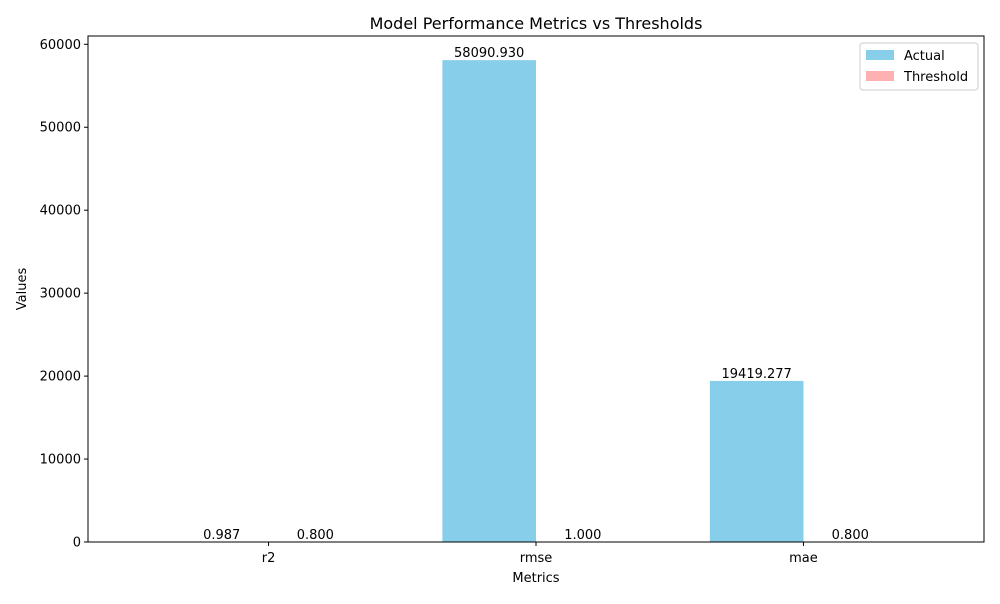 This screenshot has width=1000, height=604. Describe the element at coordinates (60, 377) in the screenshot. I see `y-tick-label: 20000` at that location.